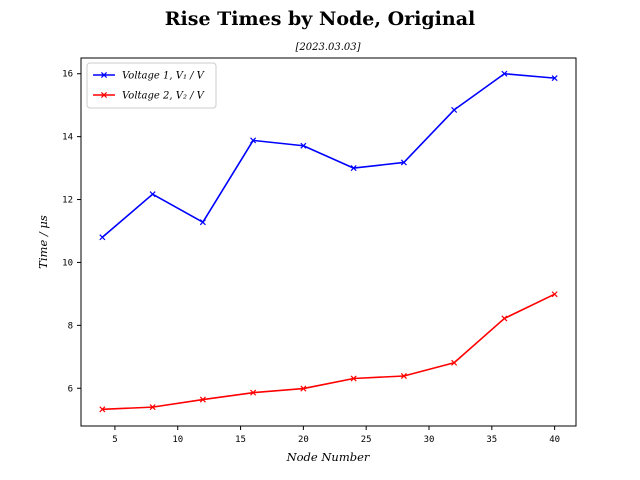 Image resolution: width=640 pixels, height=480 pixels. I want to click on legend: Voltage 1, V₁ / V Voltage 2, V₂ / V, so click(151, 85).